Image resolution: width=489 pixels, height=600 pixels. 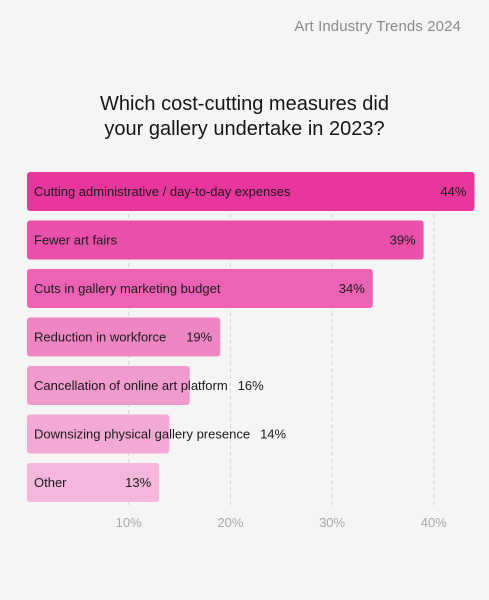 I want to click on chart-title-line-2: your gallery undertake in 2023?, so click(x=244, y=129).